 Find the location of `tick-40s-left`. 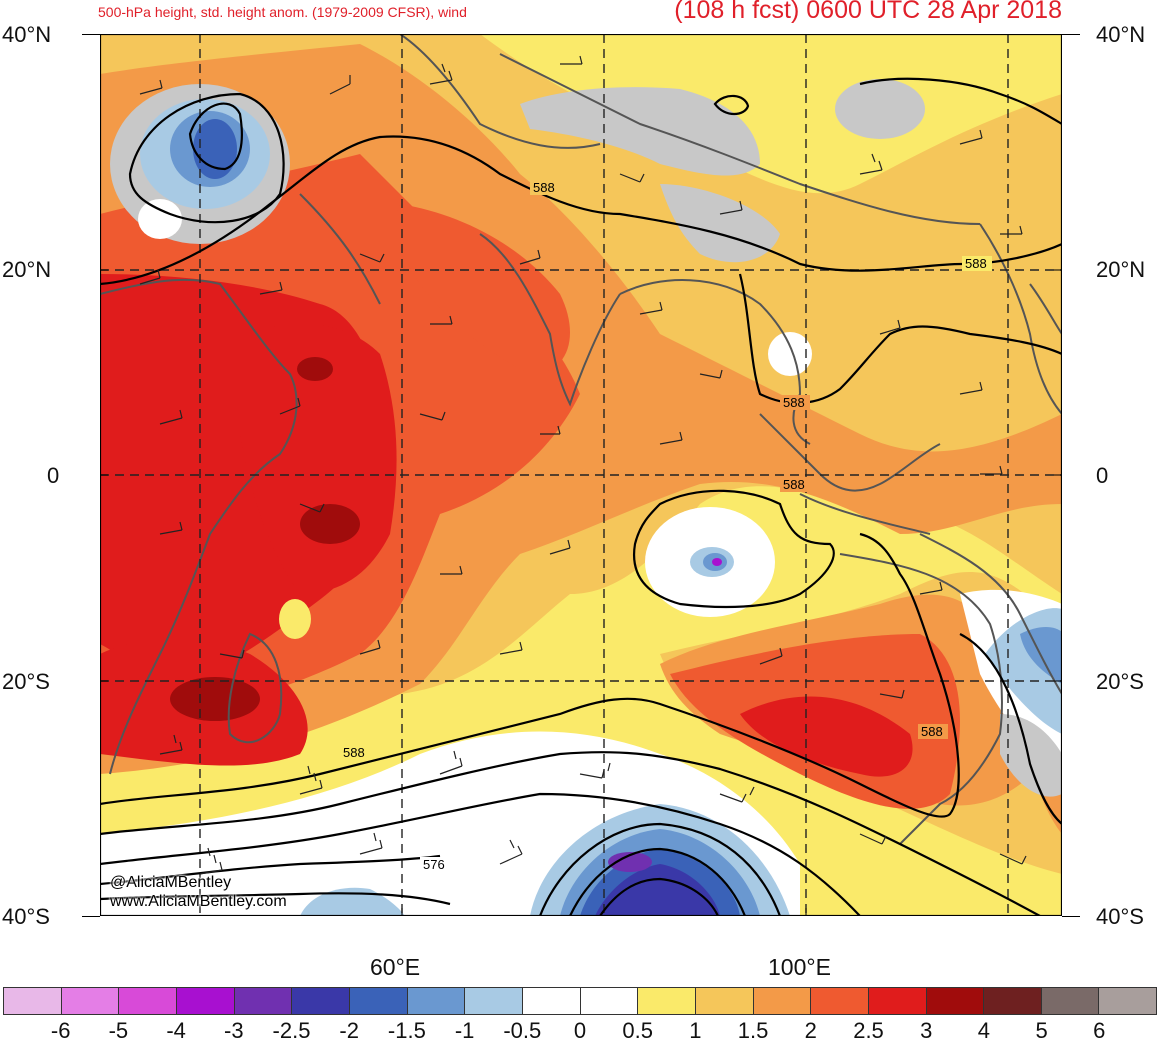

tick-40s-left is located at coordinates (91, 916).